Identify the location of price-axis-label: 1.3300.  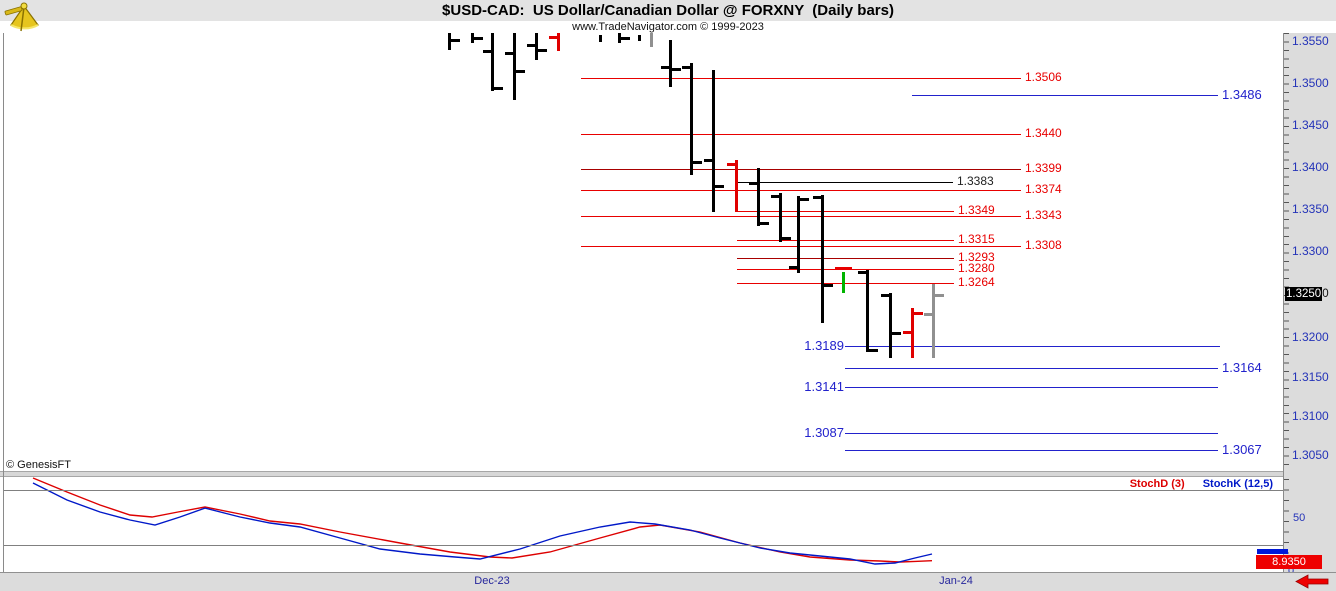
(1310, 251).